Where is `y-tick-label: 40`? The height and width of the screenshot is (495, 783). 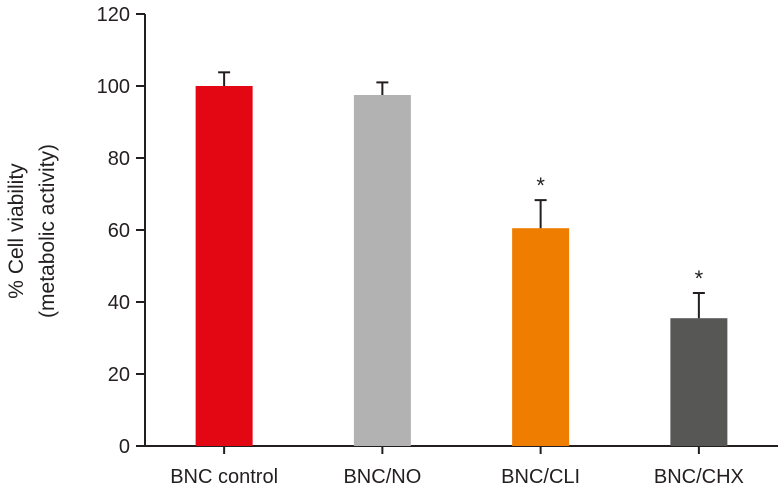 y-tick-label: 40 is located at coordinates (119, 303).